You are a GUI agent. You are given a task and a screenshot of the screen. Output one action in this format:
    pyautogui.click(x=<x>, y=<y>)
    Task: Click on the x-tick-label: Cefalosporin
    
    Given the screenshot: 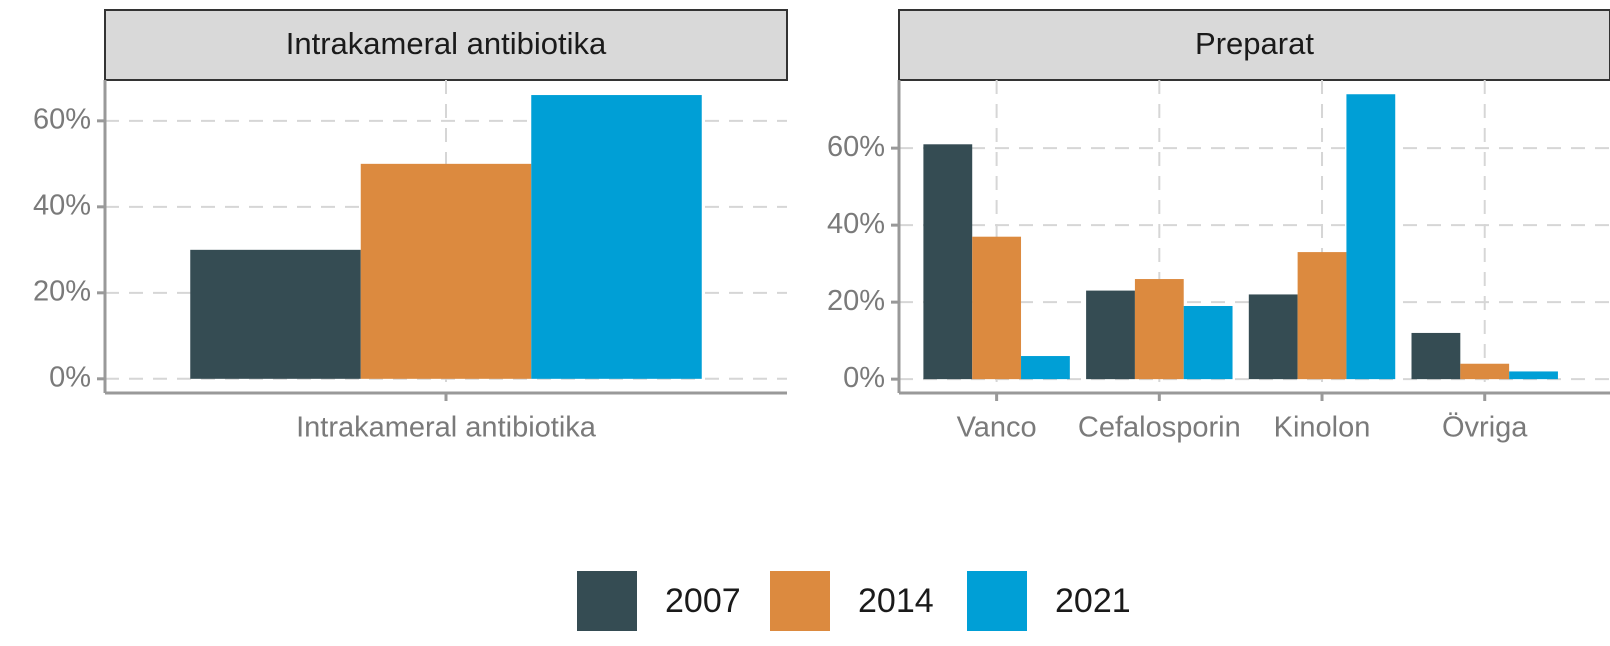 What is the action you would take?
    pyautogui.click(x=1159, y=428)
    